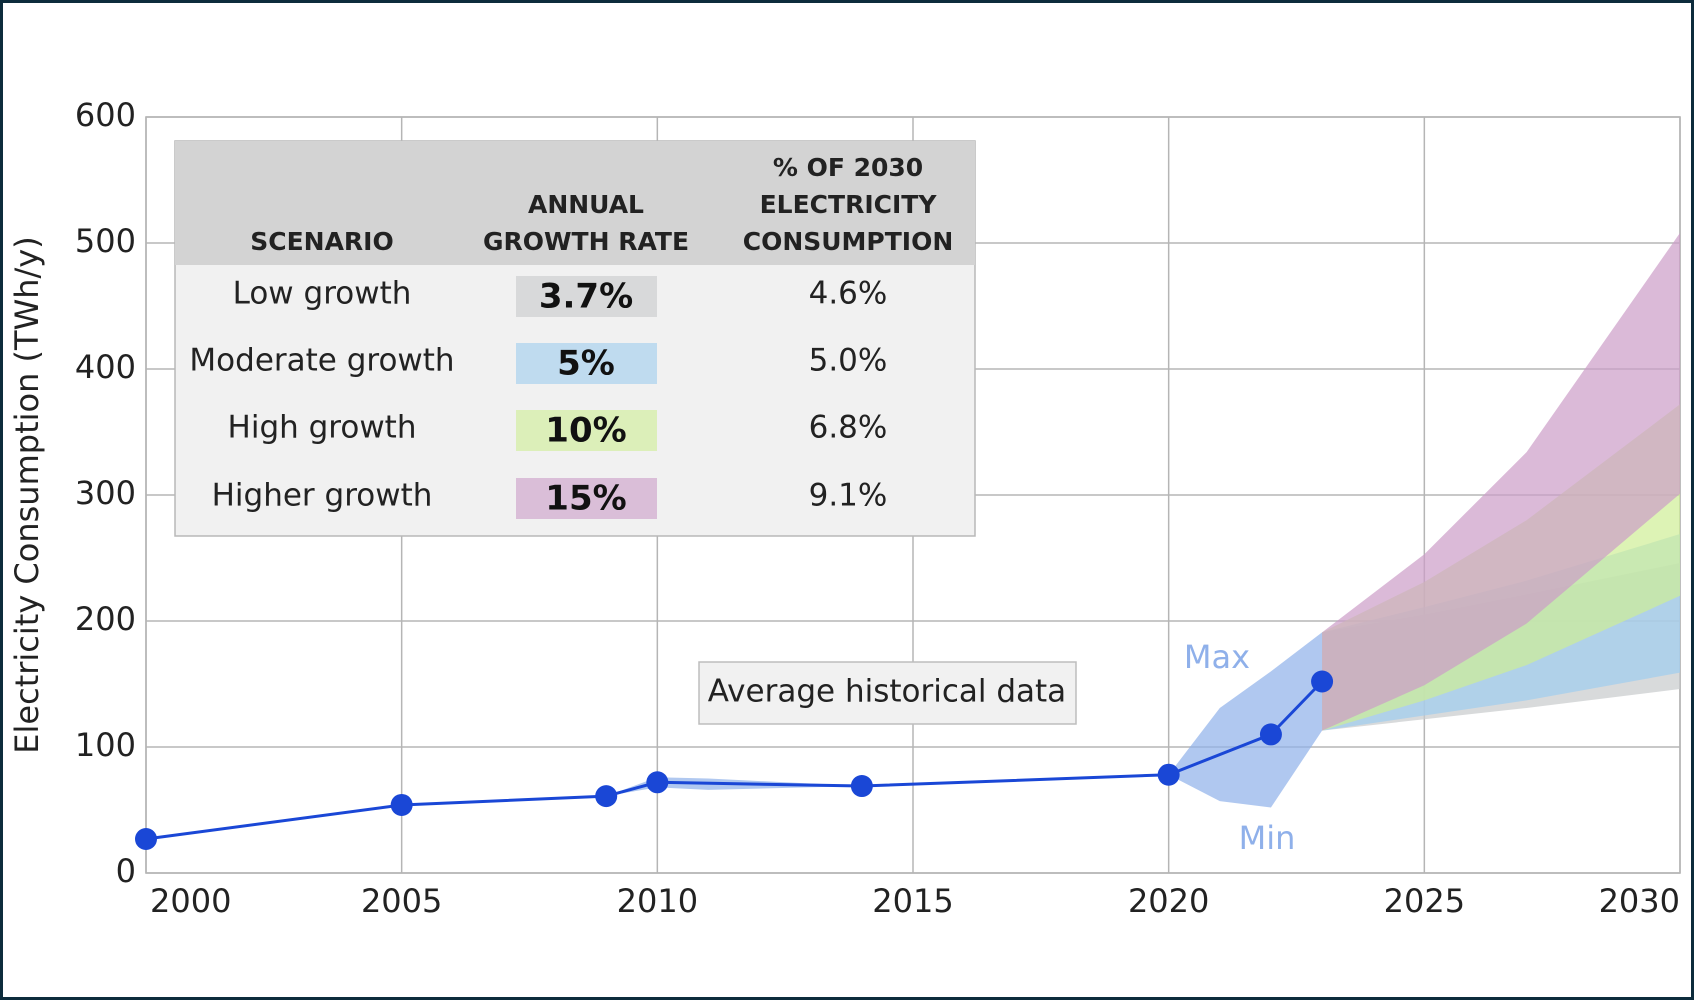  Describe the element at coordinates (322, 241) in the screenshot. I see `table-header-text: SCENARIO` at that location.